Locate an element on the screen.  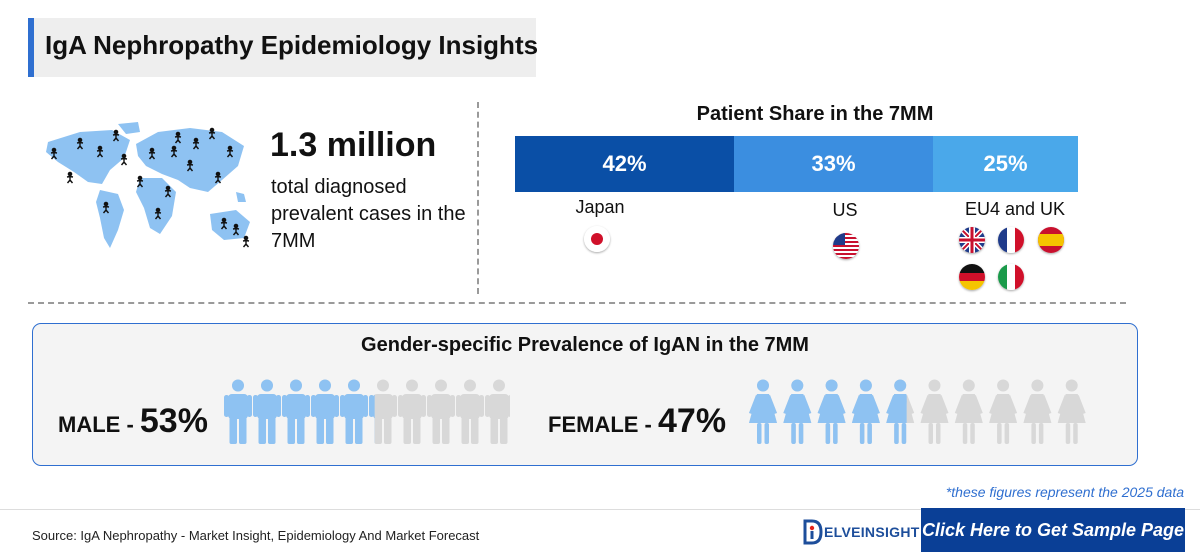
uk-flag-icon is located at coordinates (972, 240).